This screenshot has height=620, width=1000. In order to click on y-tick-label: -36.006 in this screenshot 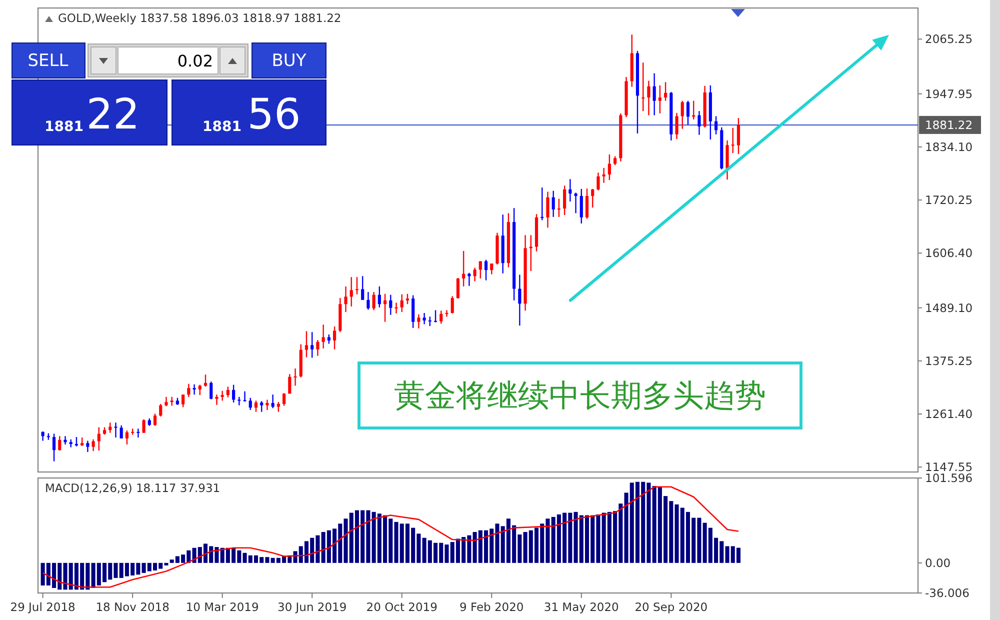, I will do `click(947, 593)`.